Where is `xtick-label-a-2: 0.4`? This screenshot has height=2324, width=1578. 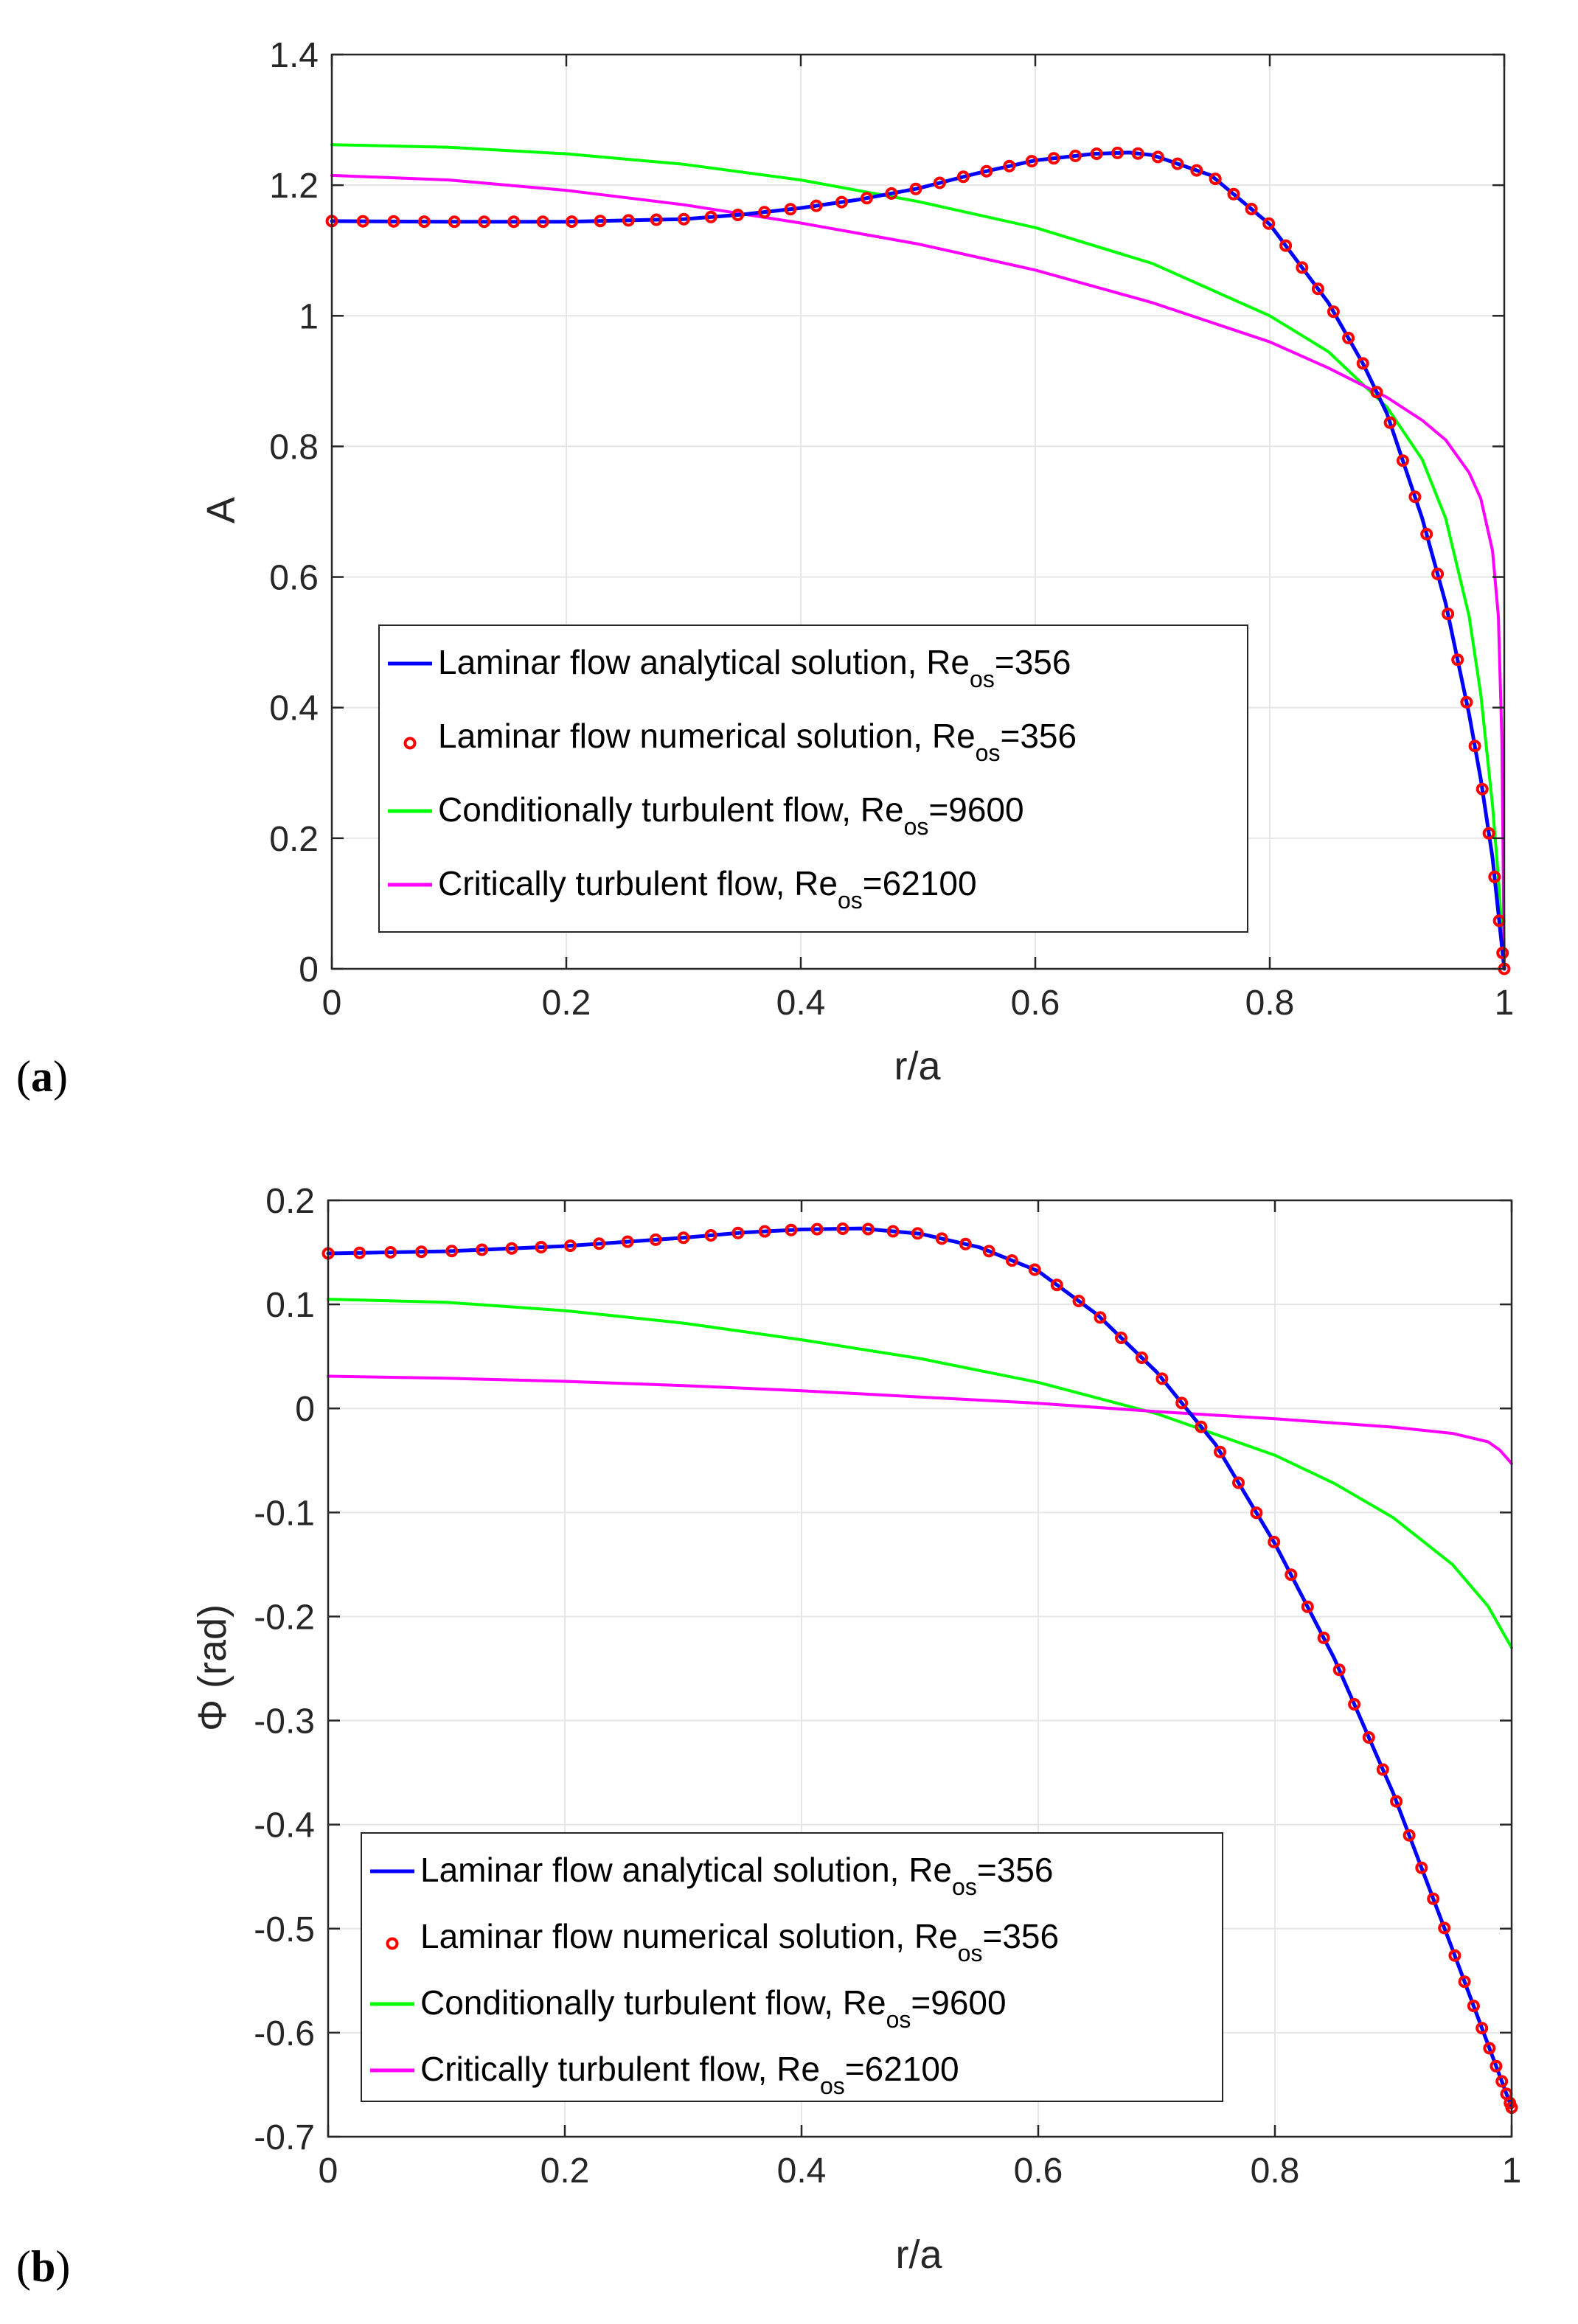
xtick-label-a-2: 0.4 is located at coordinates (801, 1004).